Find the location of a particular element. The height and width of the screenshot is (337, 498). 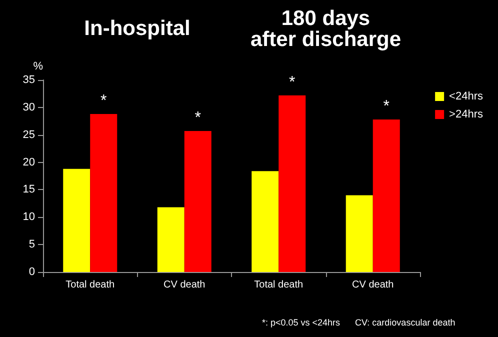

y-tick-label: 5 is located at coordinates (31, 244).